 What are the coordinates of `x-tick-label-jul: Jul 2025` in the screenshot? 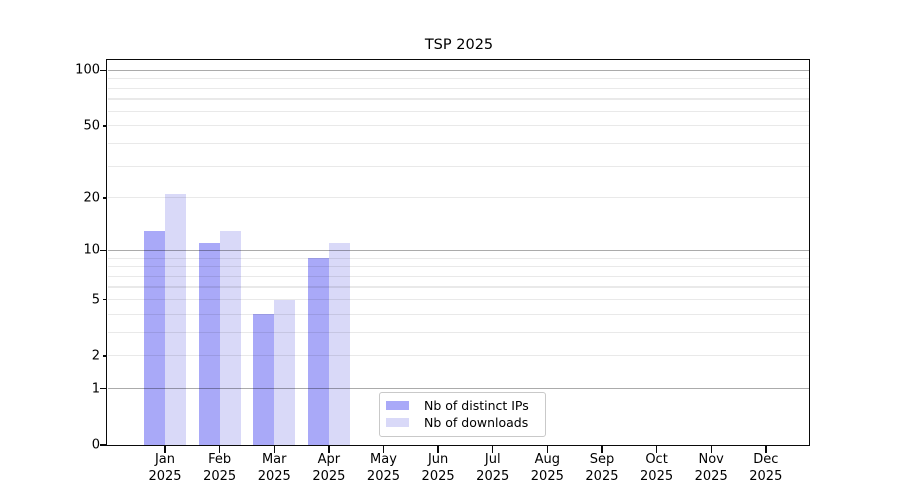 It's located at (493, 468).